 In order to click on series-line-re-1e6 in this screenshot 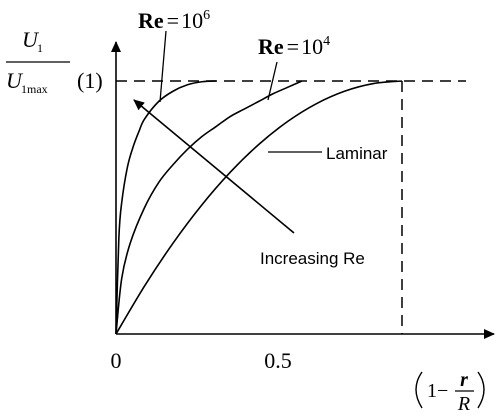, I will do `click(166, 207)`.